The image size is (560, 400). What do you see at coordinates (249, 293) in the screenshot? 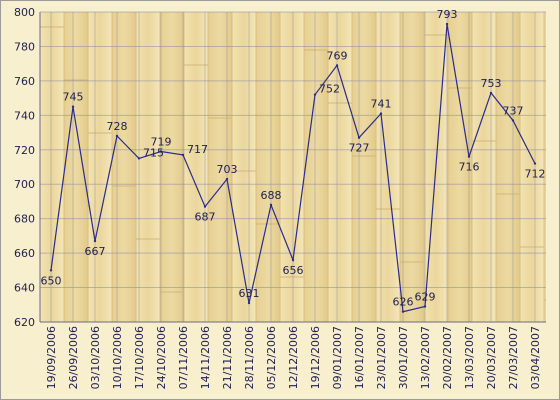
I see `data-label: 631` at bounding box center [249, 293].